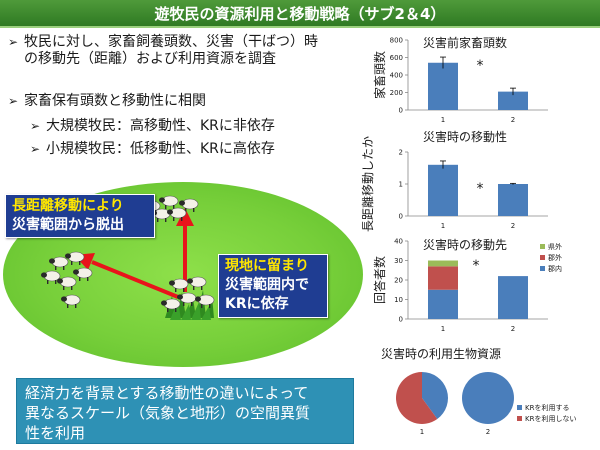 The image size is (600, 450). I want to click on slide-title: 遊牧民の資源利用と移動戦略（サブ2＆4）, so click(300, 14).